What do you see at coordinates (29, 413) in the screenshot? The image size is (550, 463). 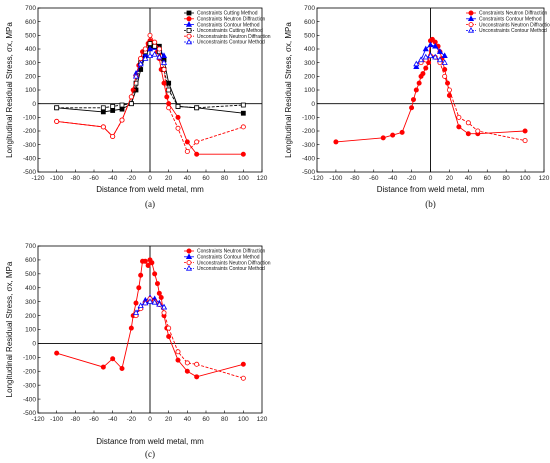 I see `y-tick-label: -500` at bounding box center [29, 413].